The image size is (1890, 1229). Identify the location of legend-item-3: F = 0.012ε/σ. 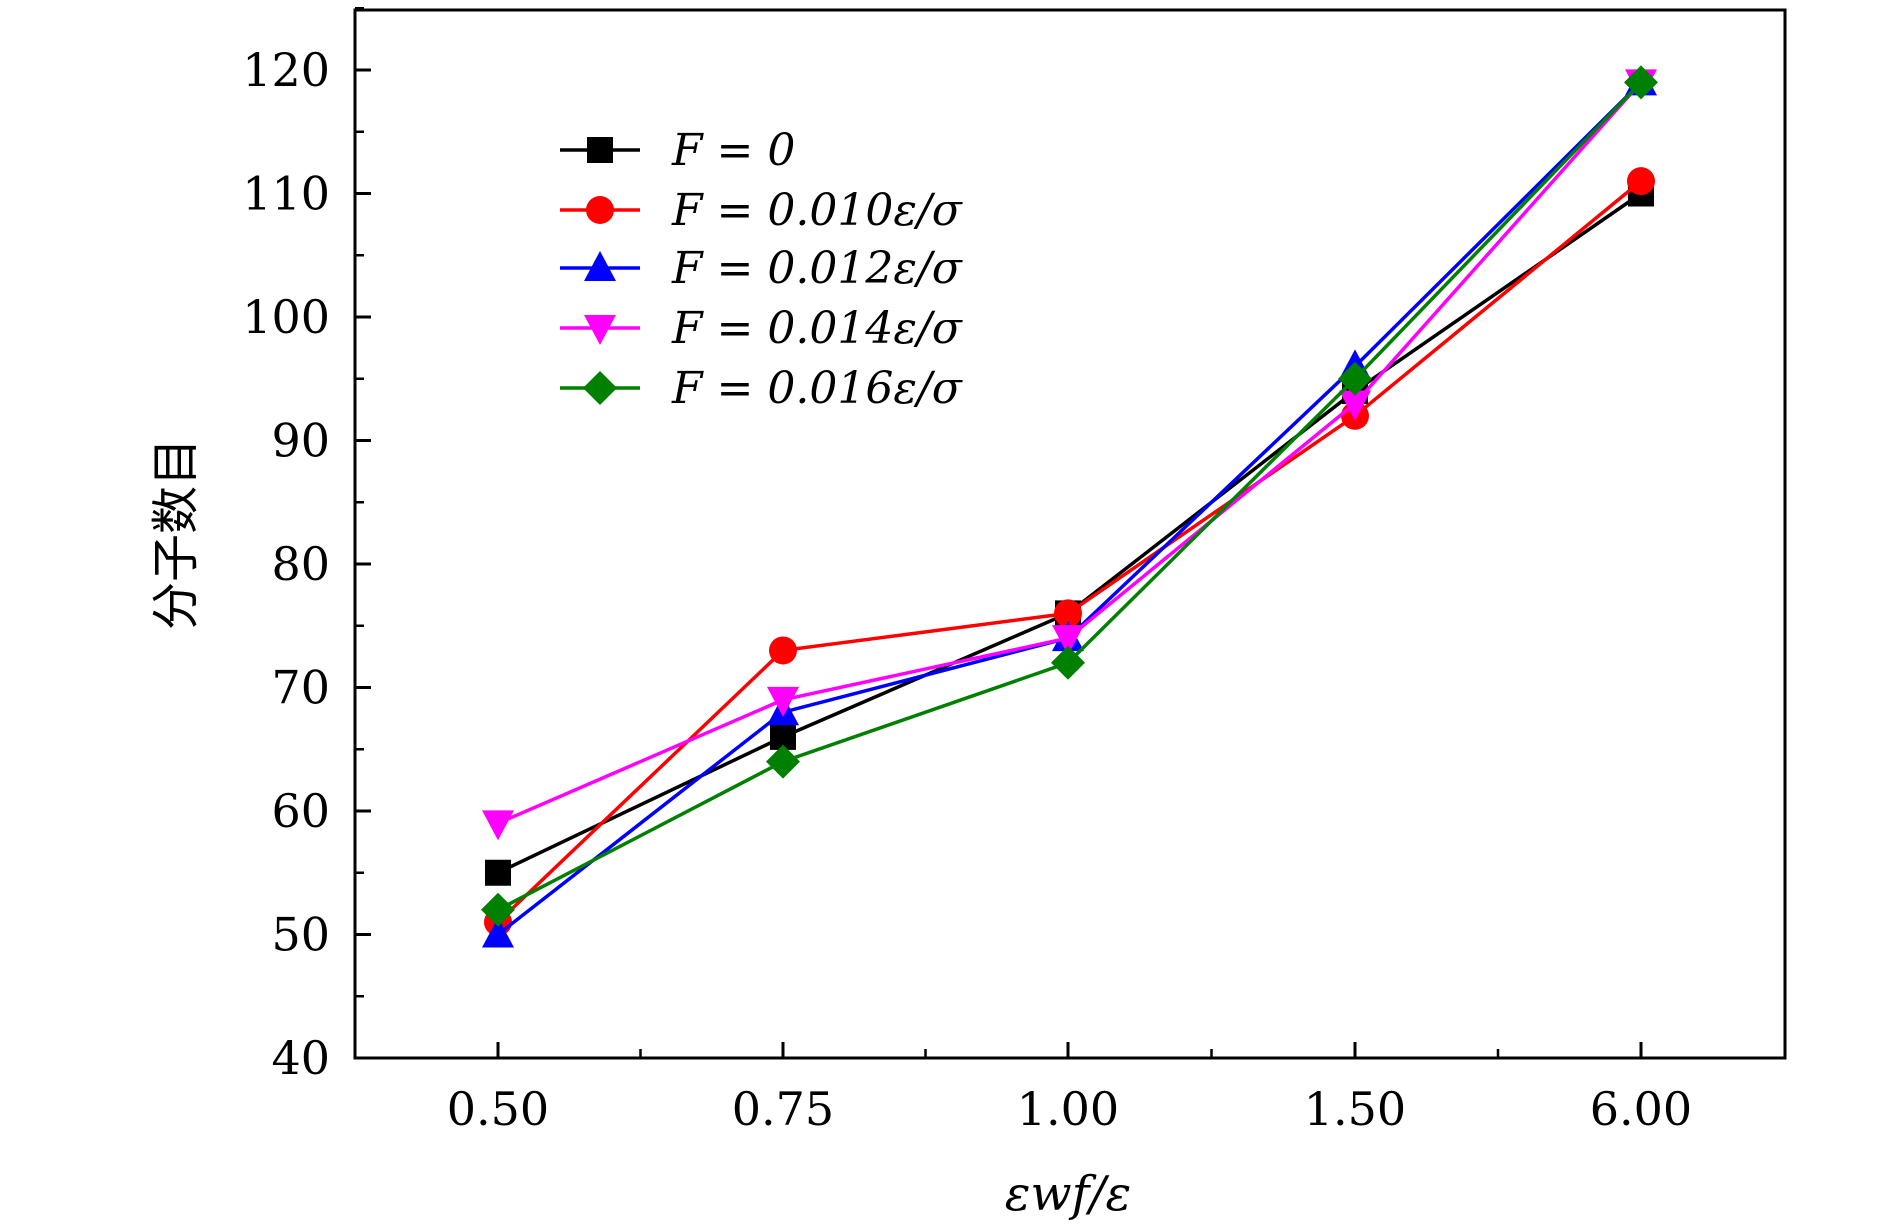
(762, 268).